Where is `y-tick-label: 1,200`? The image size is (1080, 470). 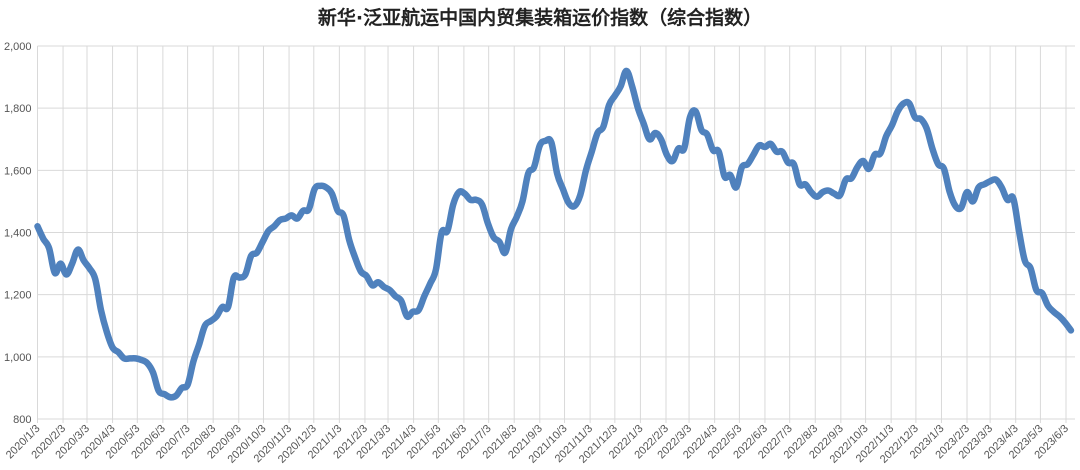
y-tick-label: 1,200 is located at coordinates (18, 296).